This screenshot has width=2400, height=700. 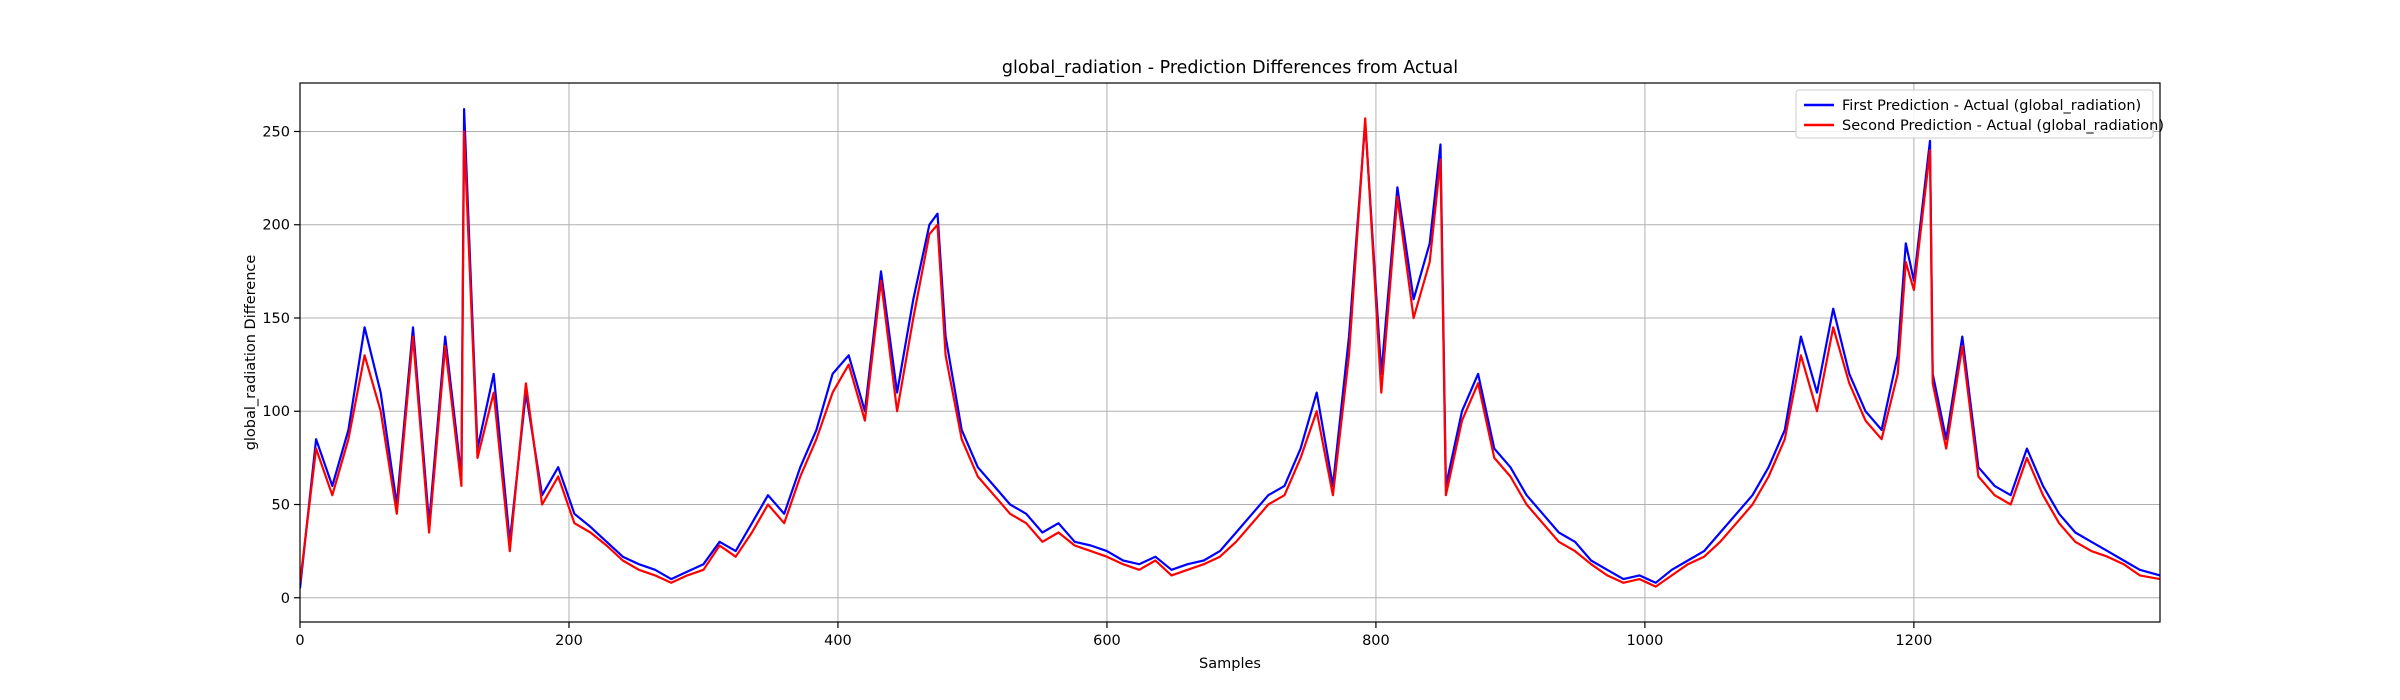 I want to click on x-tick-label: 0, so click(x=299, y=641).